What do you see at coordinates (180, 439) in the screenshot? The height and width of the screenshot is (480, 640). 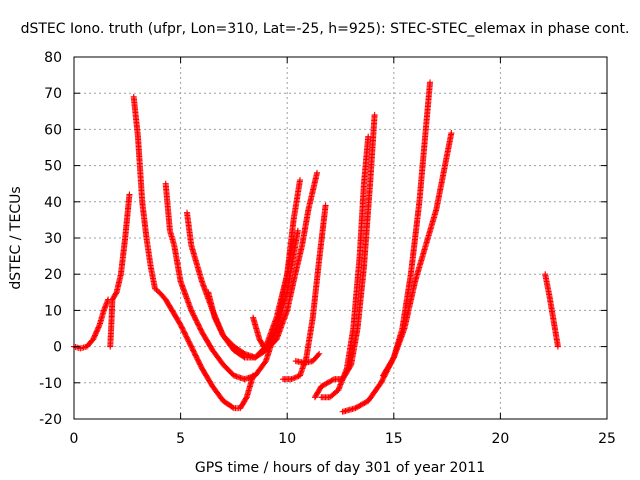 I see `x-tick-label: 5` at bounding box center [180, 439].